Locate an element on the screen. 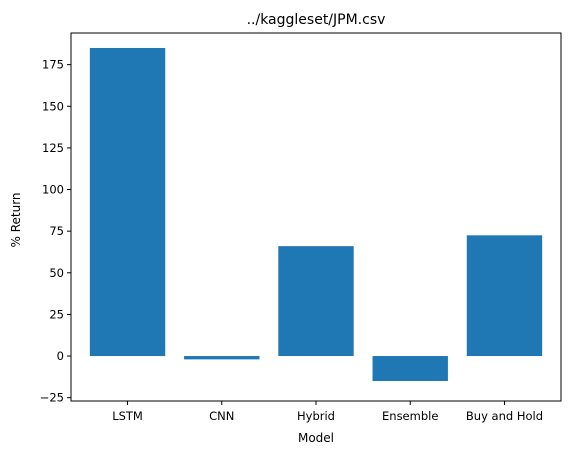 Image resolution: width=574 pixels, height=455 pixels. y-tick-label: 25 is located at coordinates (56, 314).